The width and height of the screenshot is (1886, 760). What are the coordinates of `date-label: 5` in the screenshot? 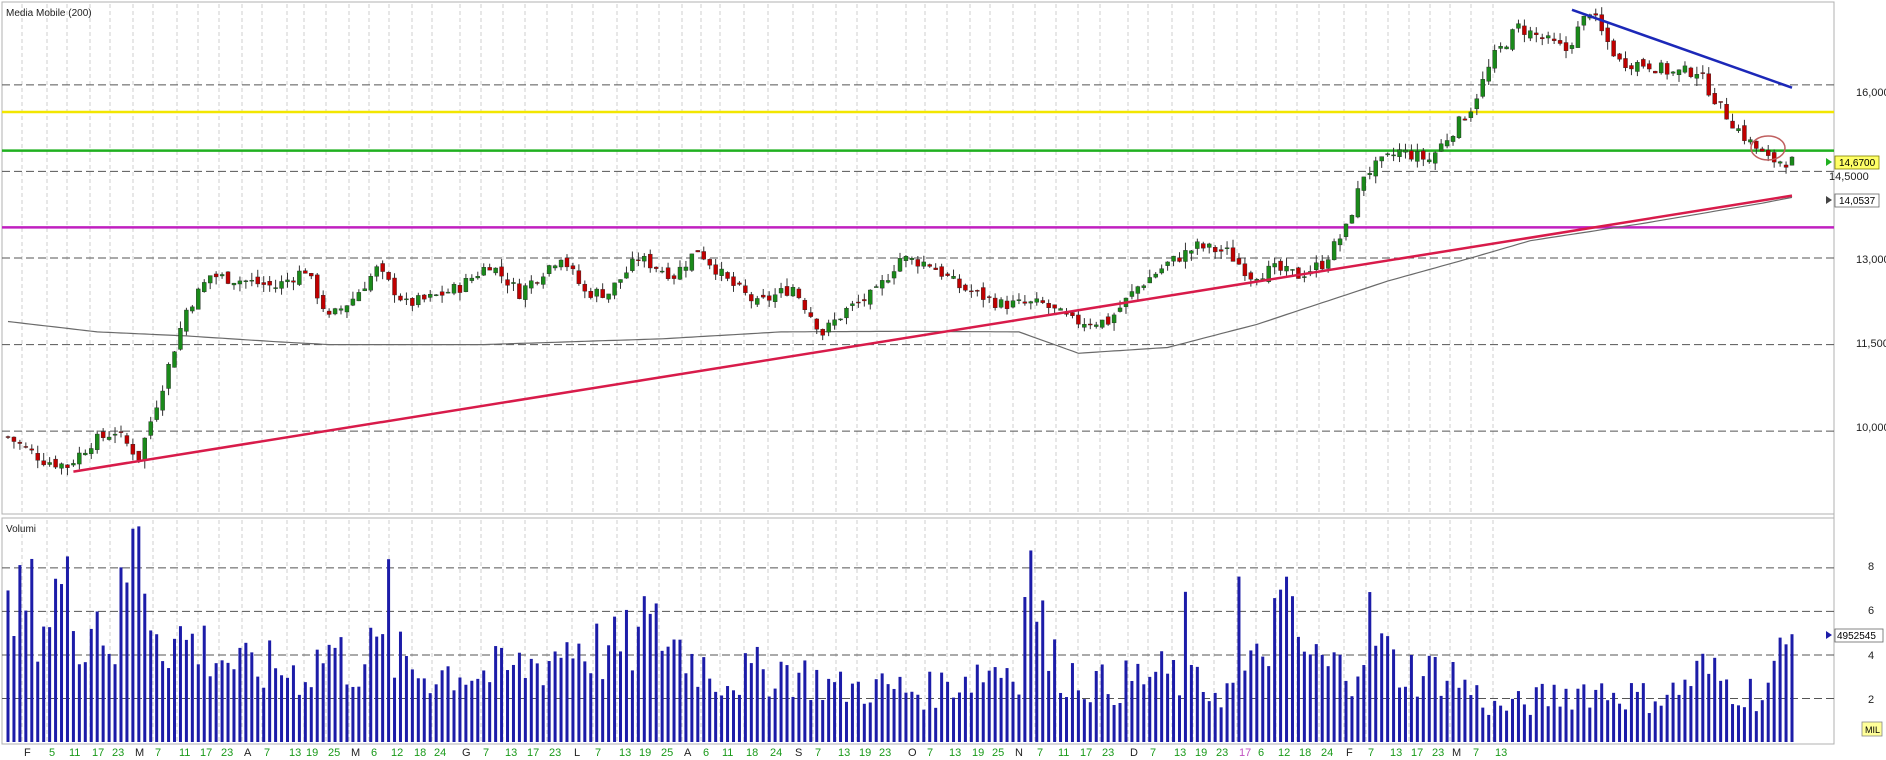 It's located at (52, 753).